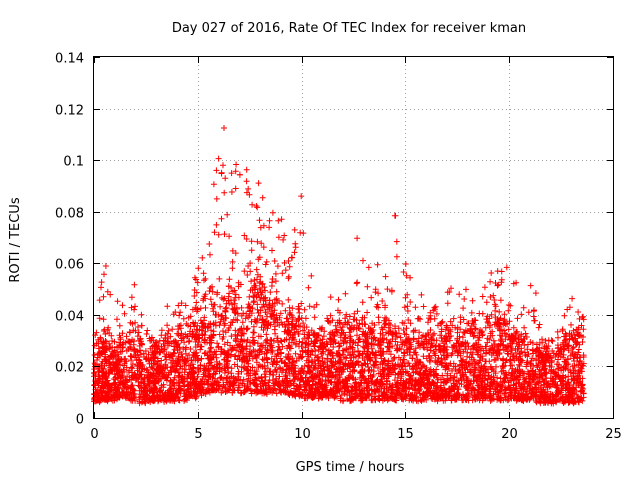  Describe the element at coordinates (69, 59) in the screenshot. I see `y-tick-label: 0.14` at that location.